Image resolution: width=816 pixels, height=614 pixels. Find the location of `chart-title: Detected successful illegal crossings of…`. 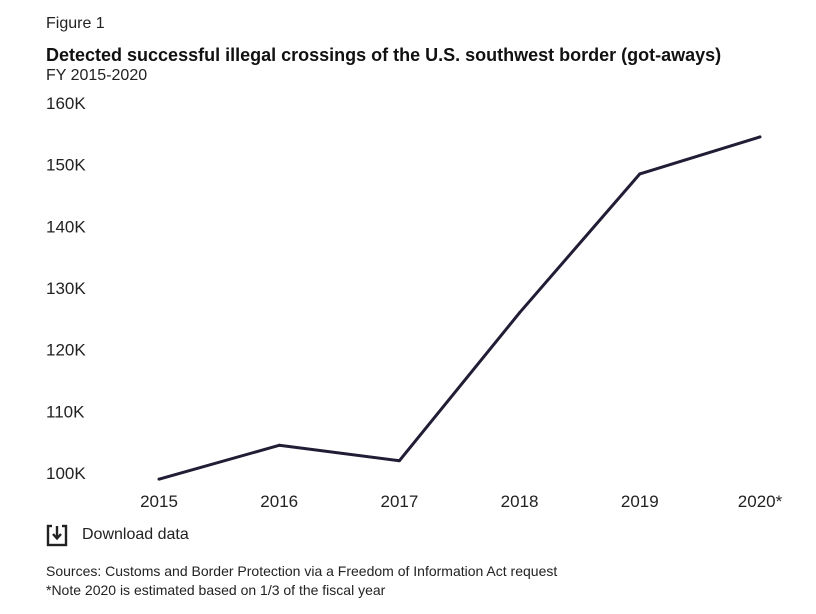

chart-title: Detected successful illegal crossings of… is located at coordinates (384, 55).